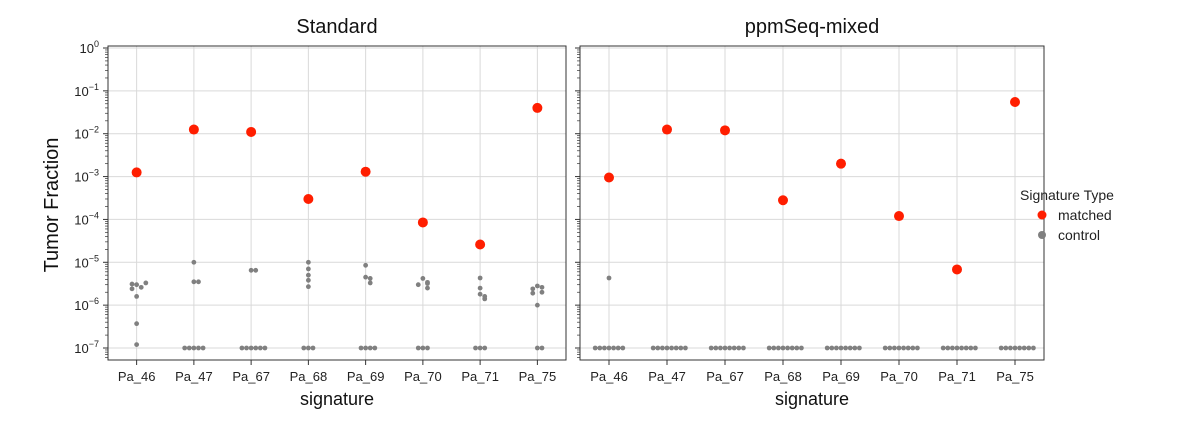  I want to click on y-tick-label: 10⁻², so click(86, 133).